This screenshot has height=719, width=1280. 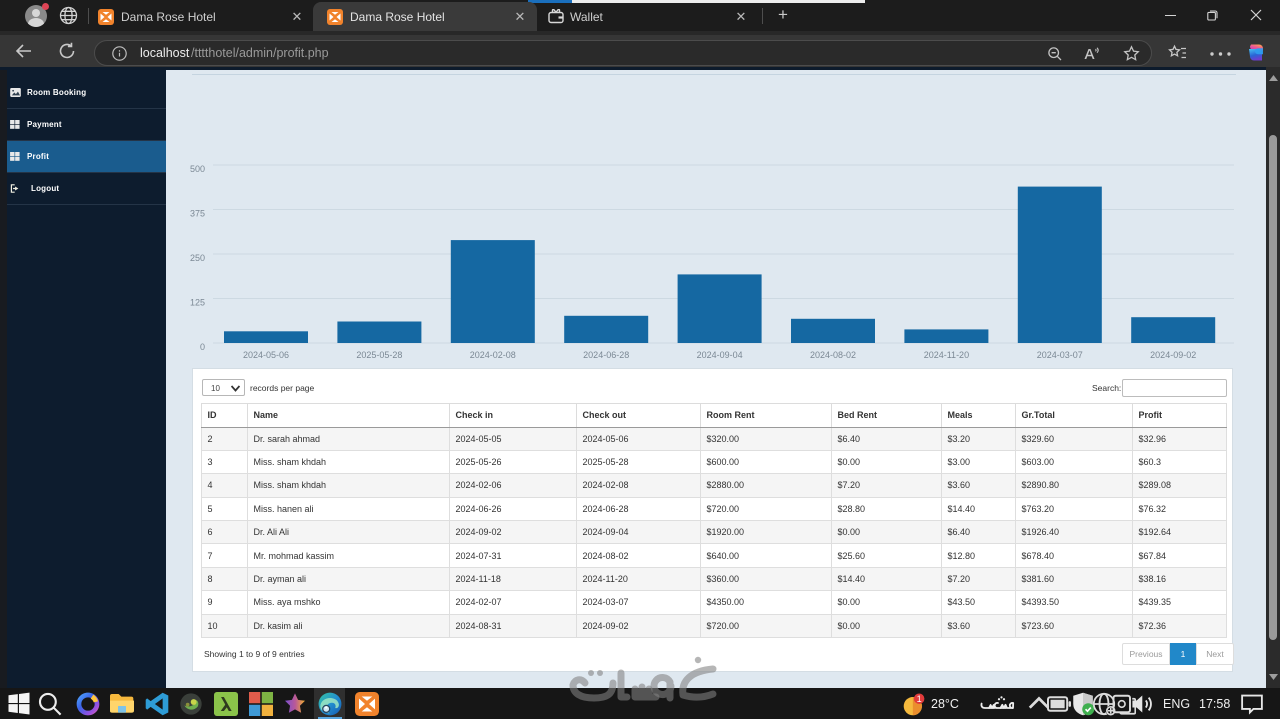 What do you see at coordinates (946, 355) in the screenshot?
I see `svg-text: 2024-11-20` at bounding box center [946, 355].